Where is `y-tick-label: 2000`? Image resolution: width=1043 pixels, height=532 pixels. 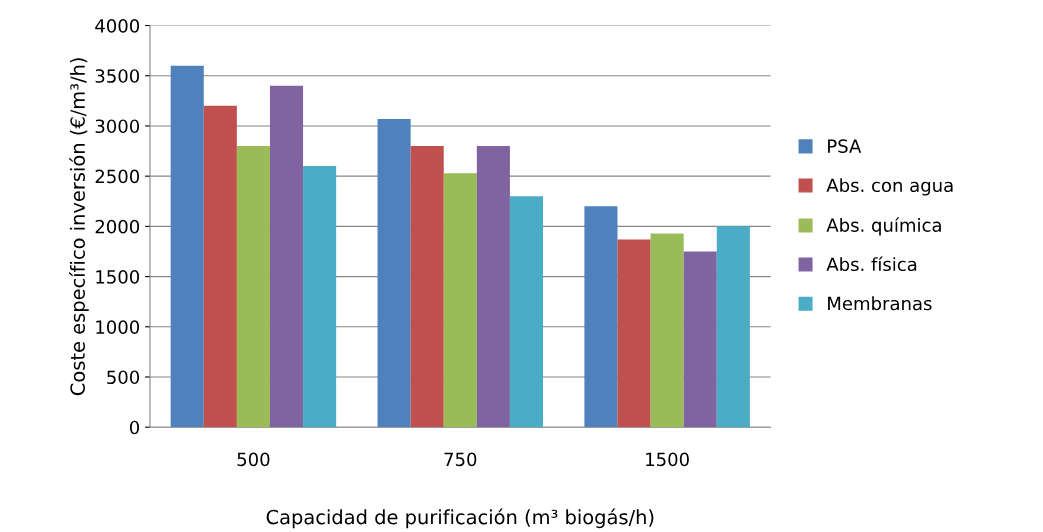
y-tick-label: 2000 is located at coordinates (117, 226).